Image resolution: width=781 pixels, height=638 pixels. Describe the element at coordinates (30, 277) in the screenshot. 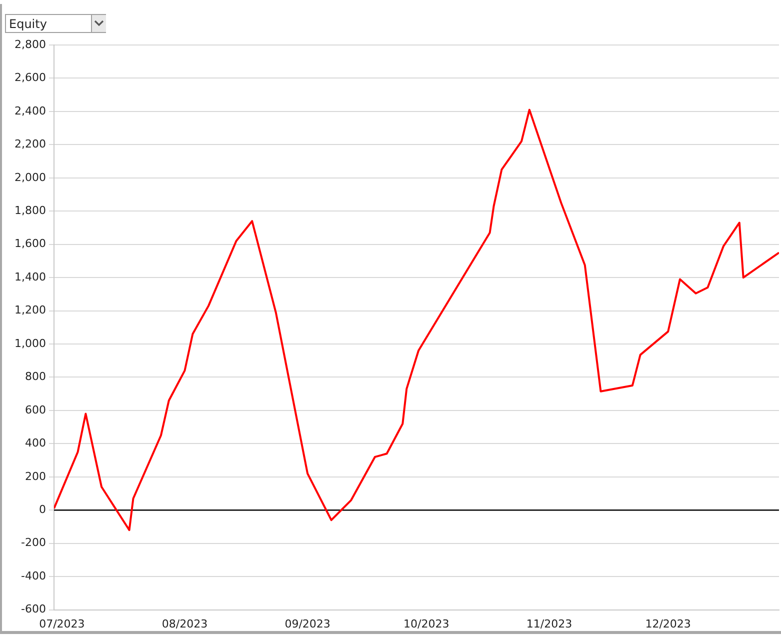

I see `y-tick-label: 1,400` at that location.